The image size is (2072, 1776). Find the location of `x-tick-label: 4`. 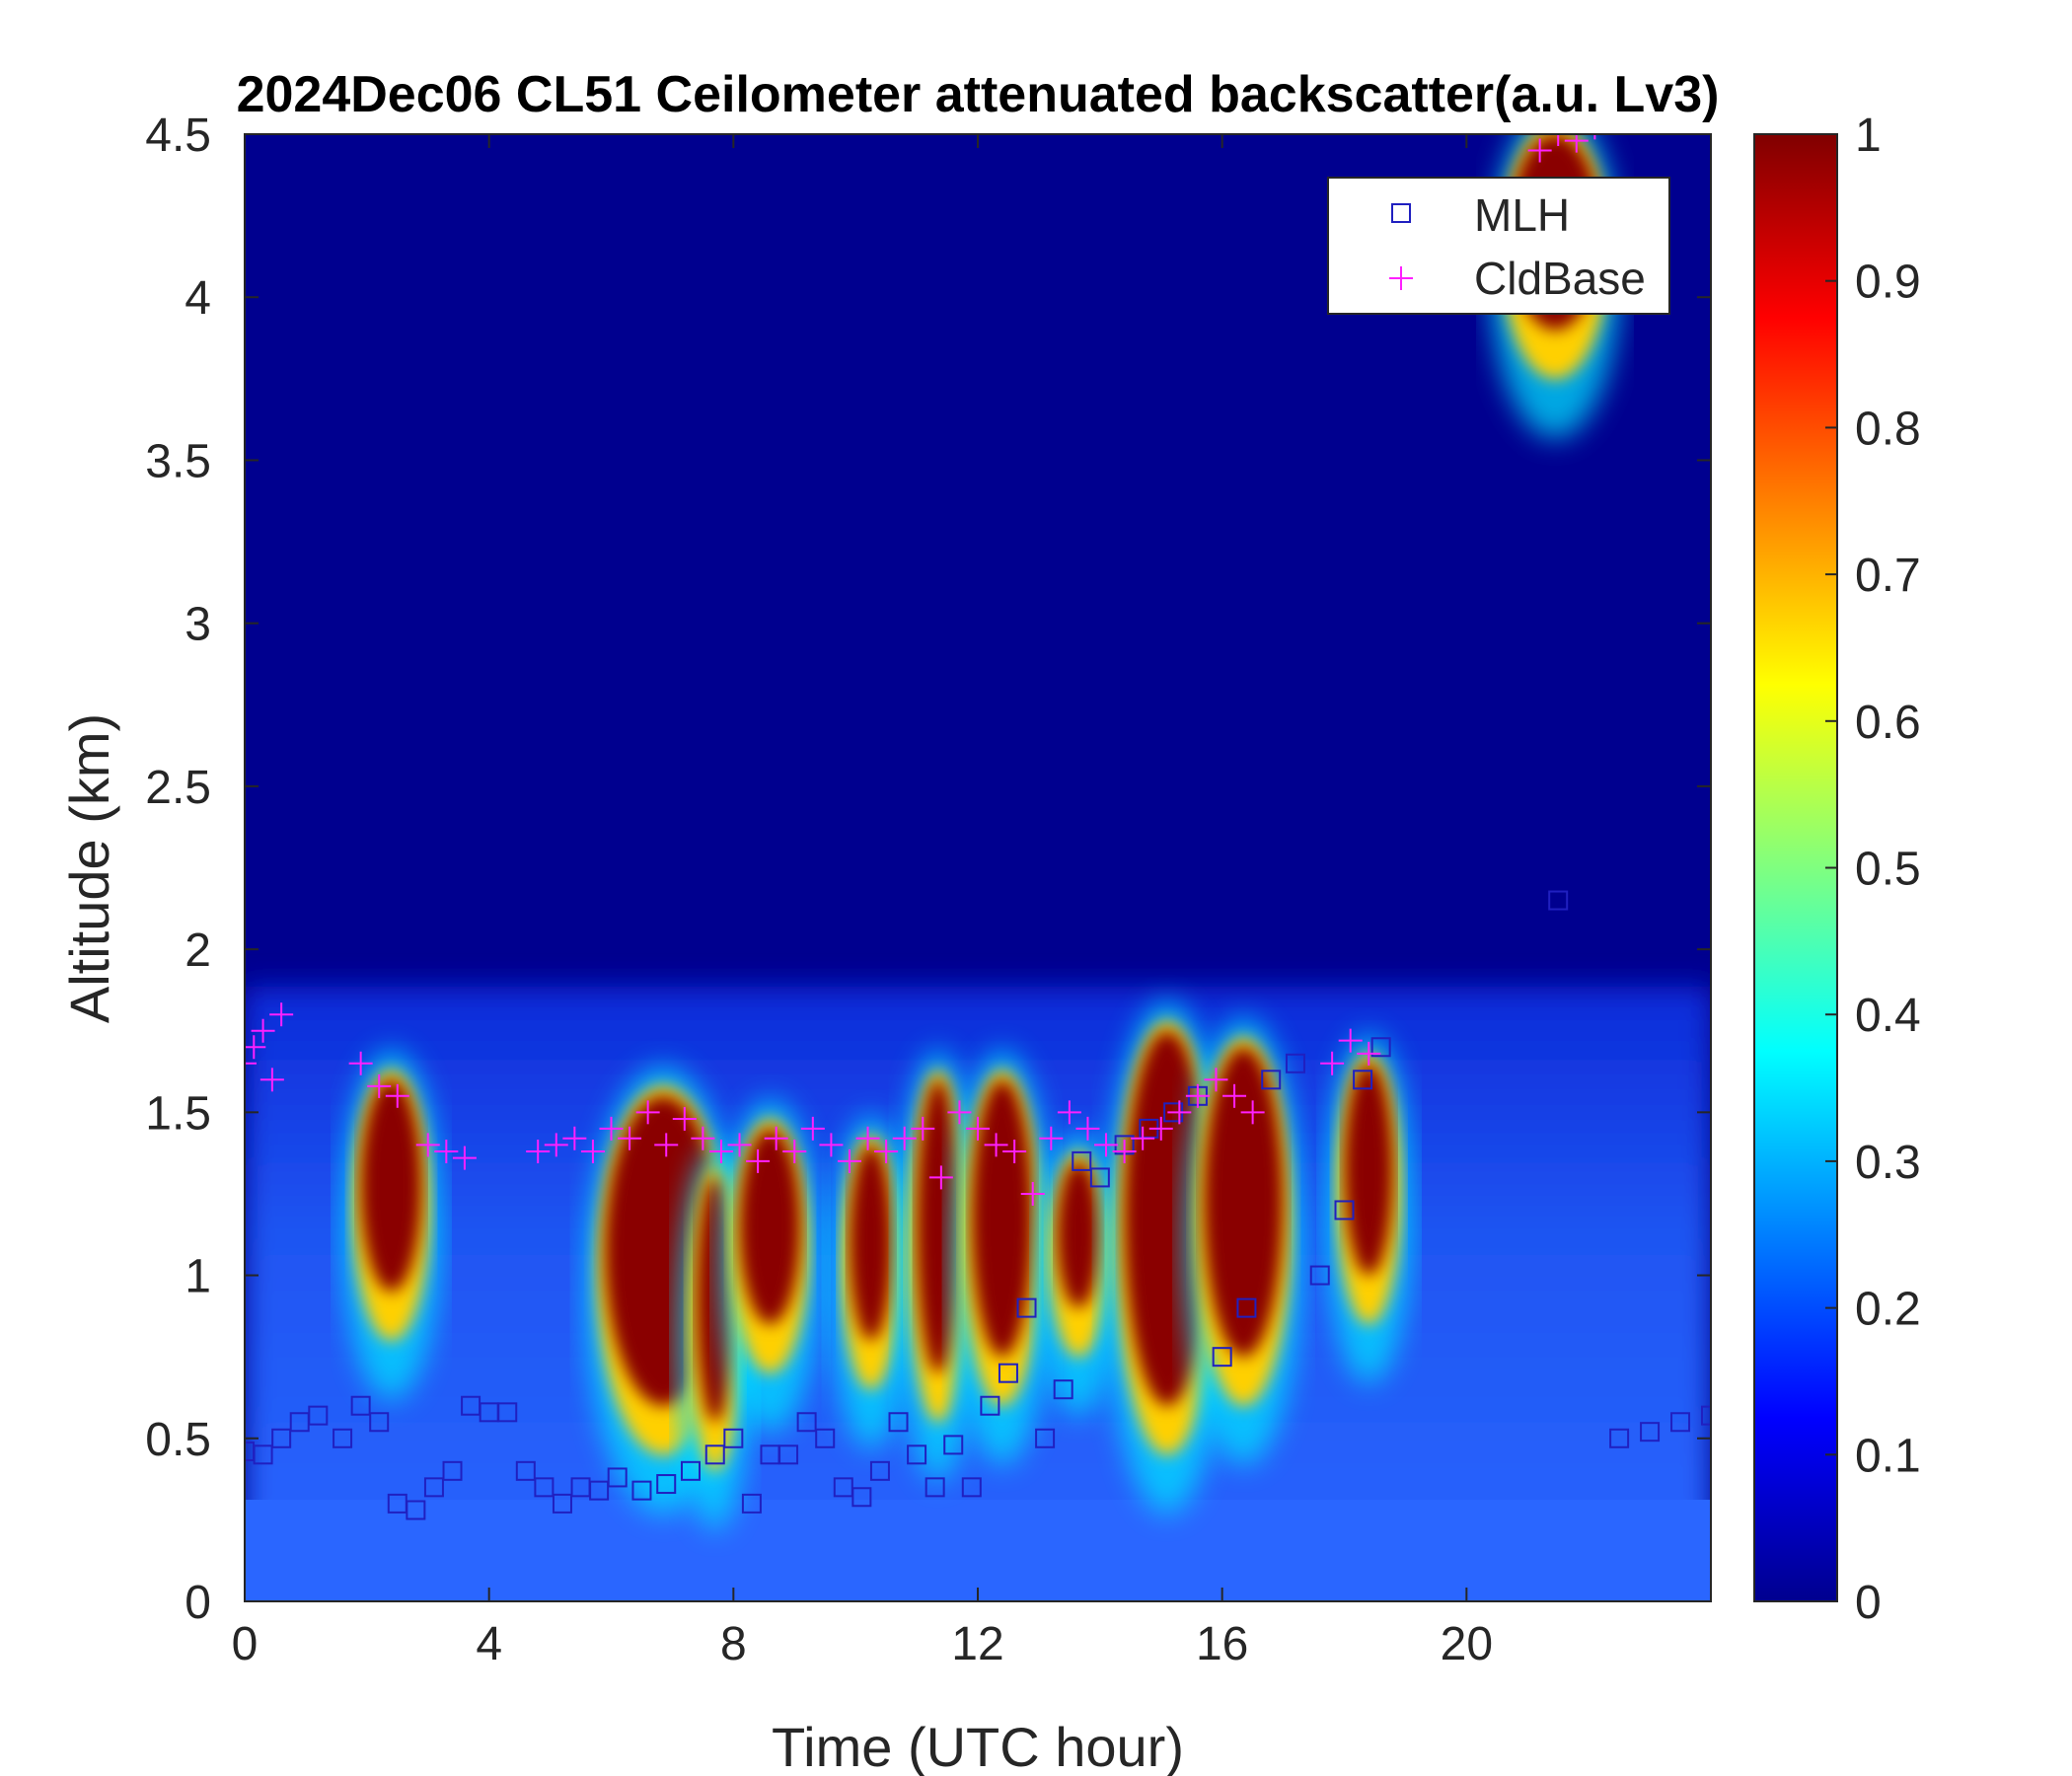

x-tick-label: 4 is located at coordinates (489, 1644).